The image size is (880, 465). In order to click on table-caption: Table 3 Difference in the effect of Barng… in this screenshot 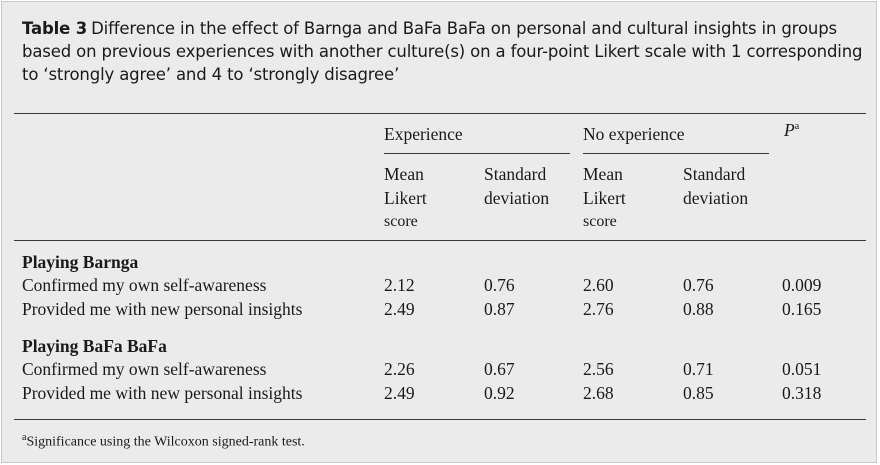, I will do `click(444, 51)`.